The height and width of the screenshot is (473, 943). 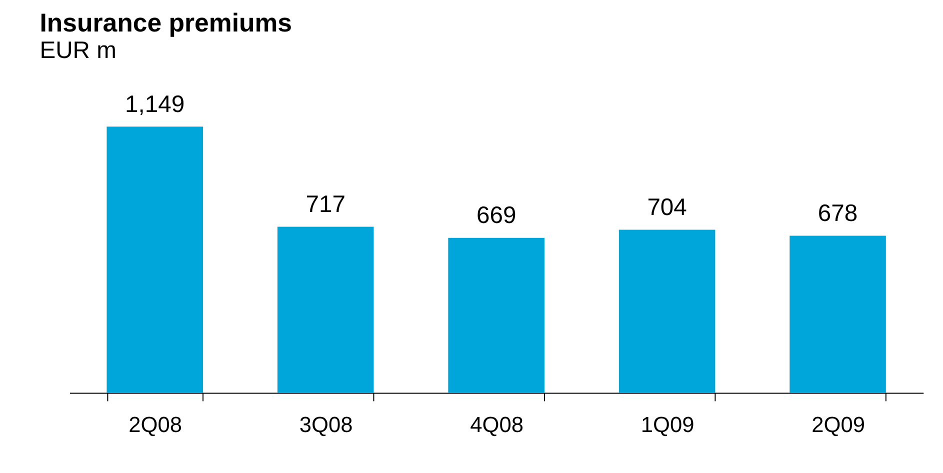 What do you see at coordinates (838, 424) in the screenshot?
I see `x-tick-label: 2Q09` at bounding box center [838, 424].